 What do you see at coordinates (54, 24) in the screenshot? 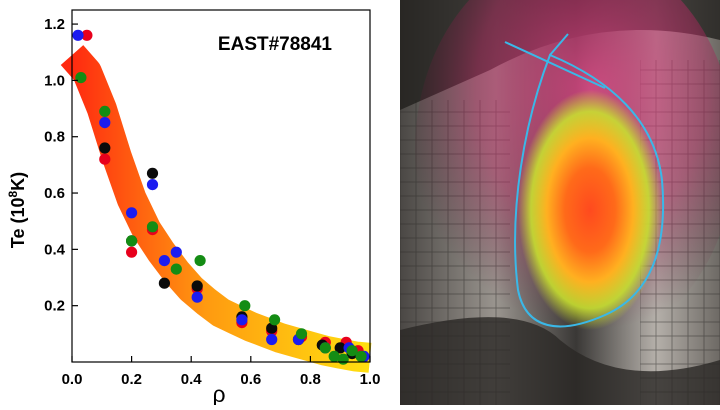
I see `y-tick-label: 1.2` at bounding box center [54, 24].